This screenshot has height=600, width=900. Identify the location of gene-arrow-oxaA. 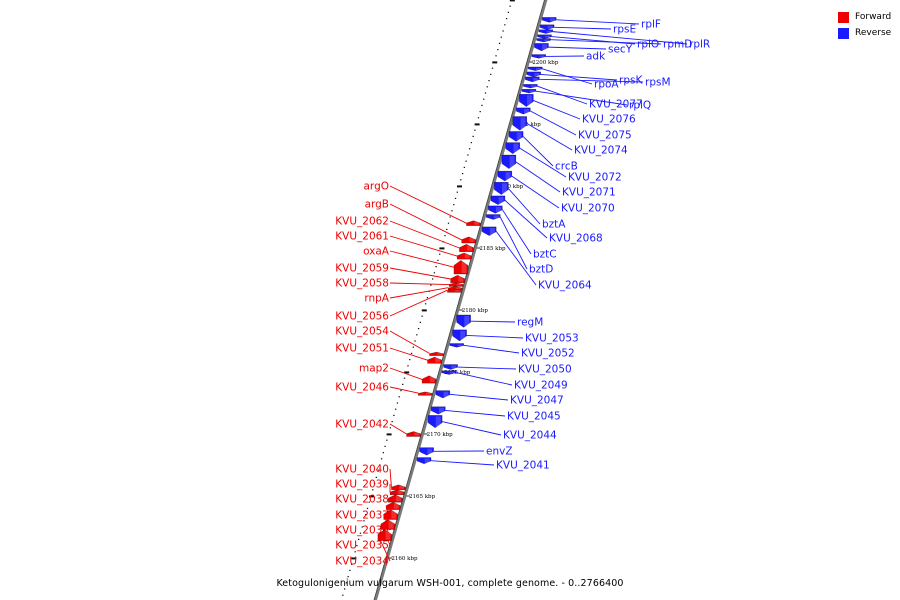
(461, 267).